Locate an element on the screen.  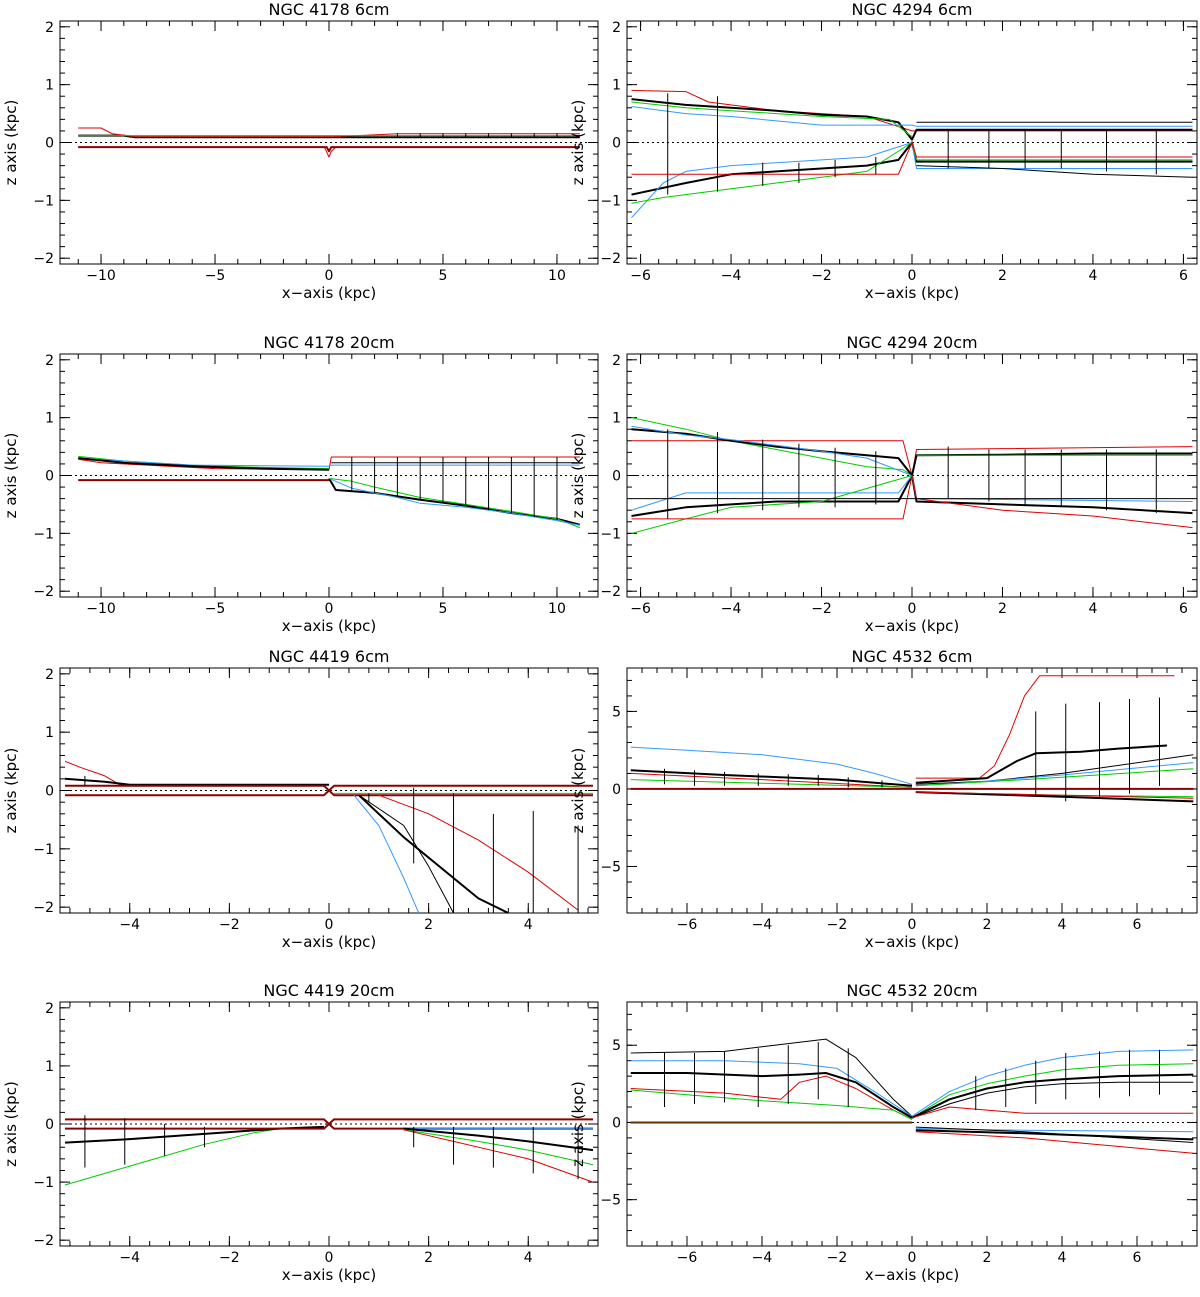
series-darkred-lower is located at coordinates (329, 793).